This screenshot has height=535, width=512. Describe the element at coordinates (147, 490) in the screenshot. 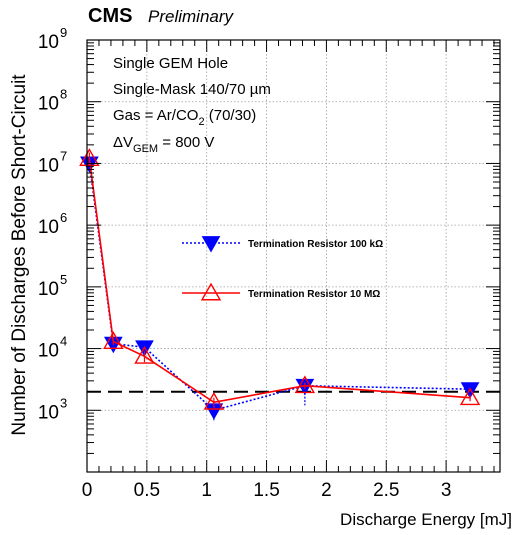

I see `x-tick-label: 0.5` at that location.